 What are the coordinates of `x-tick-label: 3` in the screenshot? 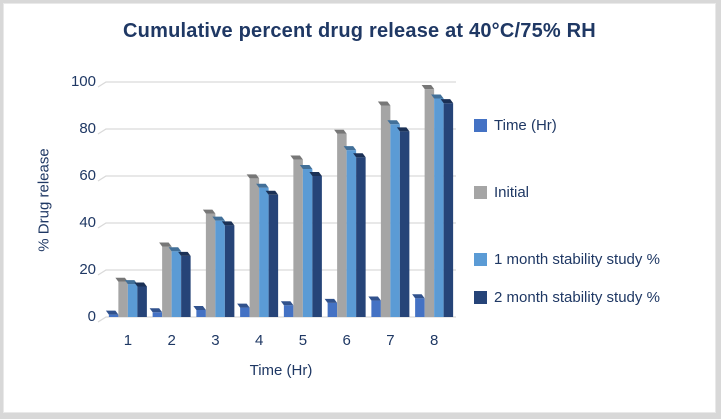 It's located at (215, 340).